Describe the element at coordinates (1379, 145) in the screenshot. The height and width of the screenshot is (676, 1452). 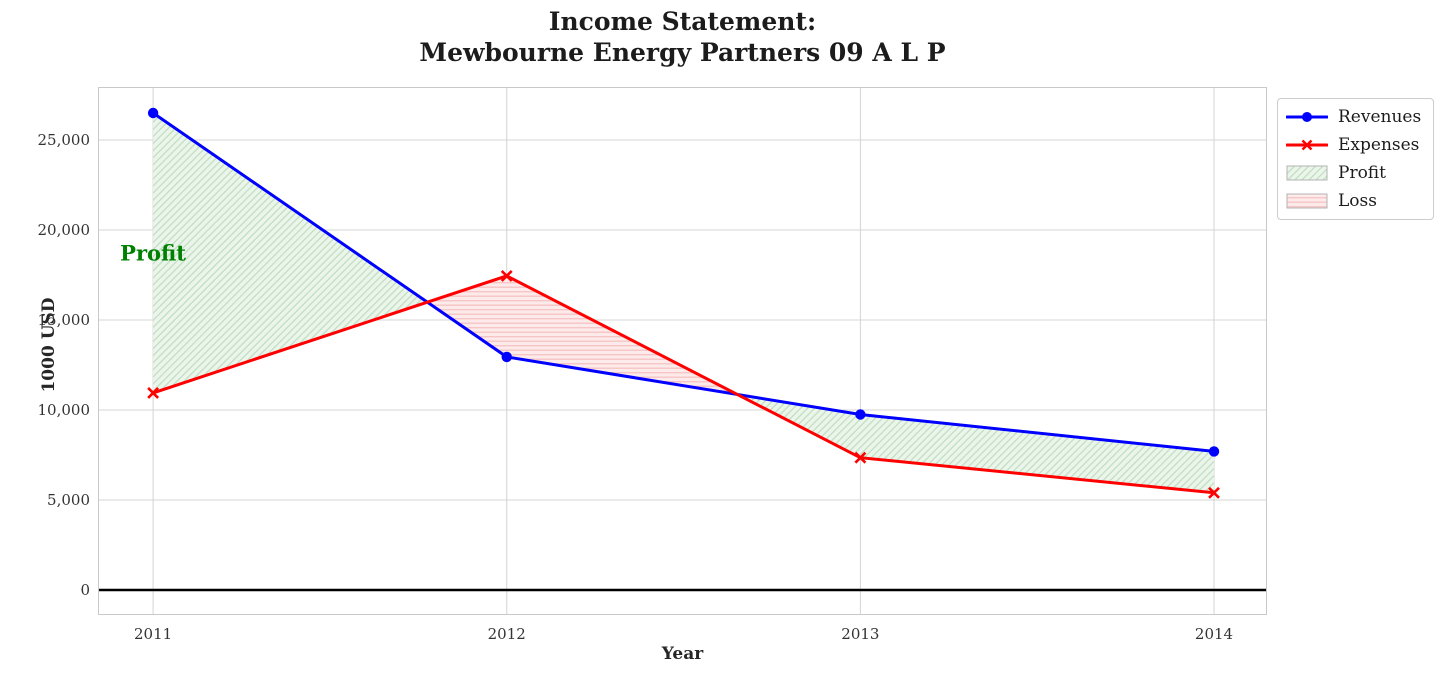
I see `legend-label: Expenses` at that location.